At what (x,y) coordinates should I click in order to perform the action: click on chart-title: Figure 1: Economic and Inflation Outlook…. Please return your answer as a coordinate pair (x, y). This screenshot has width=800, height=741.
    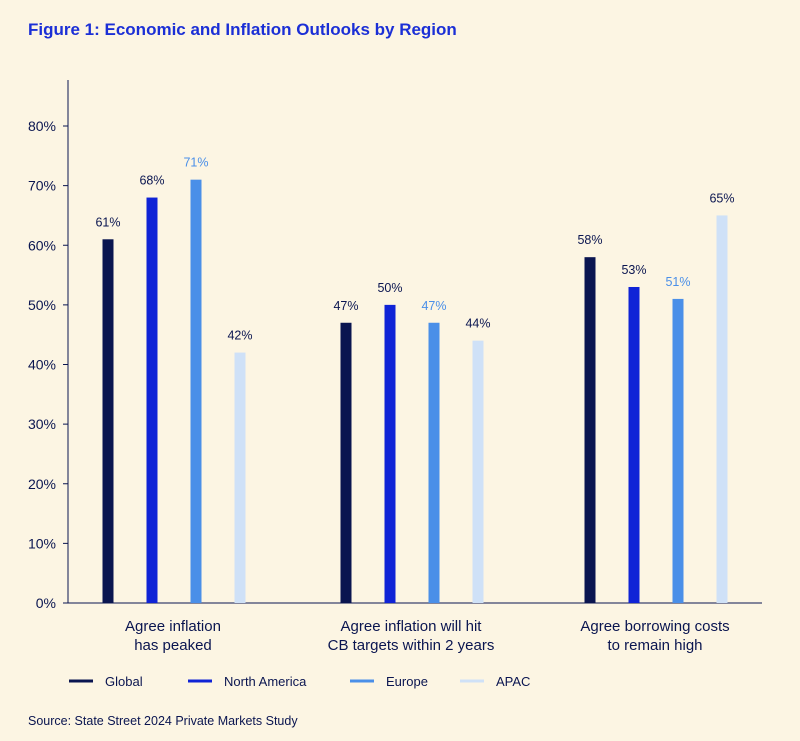
    Looking at the image, I should click on (242, 29).